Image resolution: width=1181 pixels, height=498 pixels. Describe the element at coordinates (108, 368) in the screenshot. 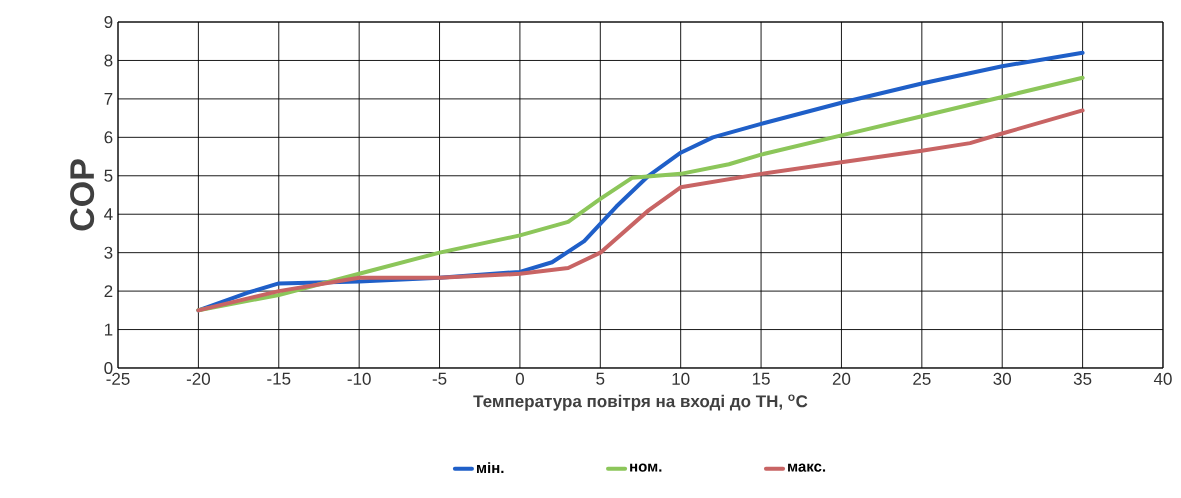

I see `y-tick-label: 0` at that location.